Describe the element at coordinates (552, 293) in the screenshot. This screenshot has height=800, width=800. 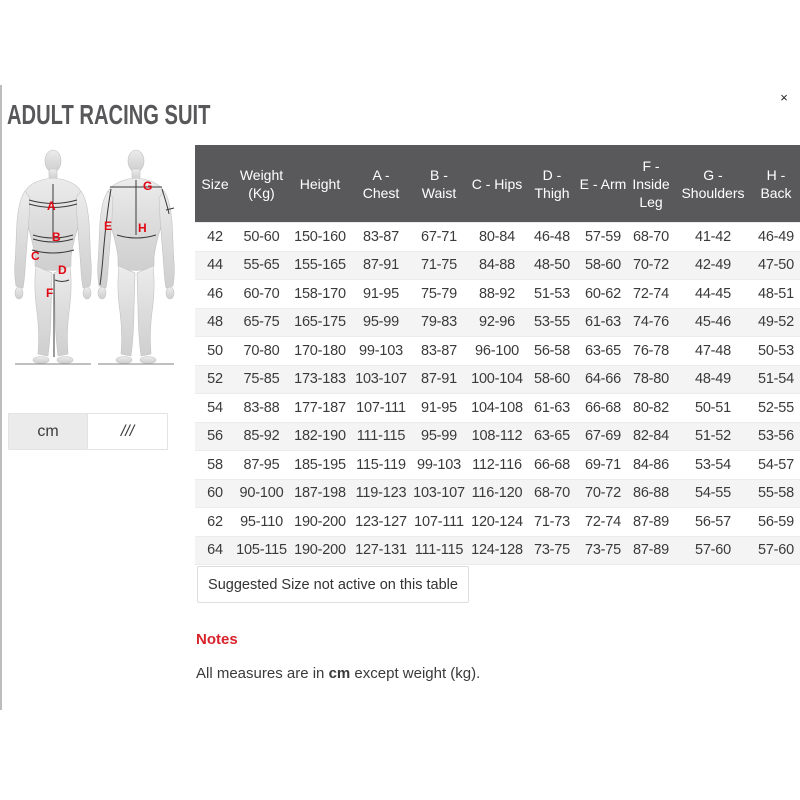
I see `table-cell: 51-53` at that location.